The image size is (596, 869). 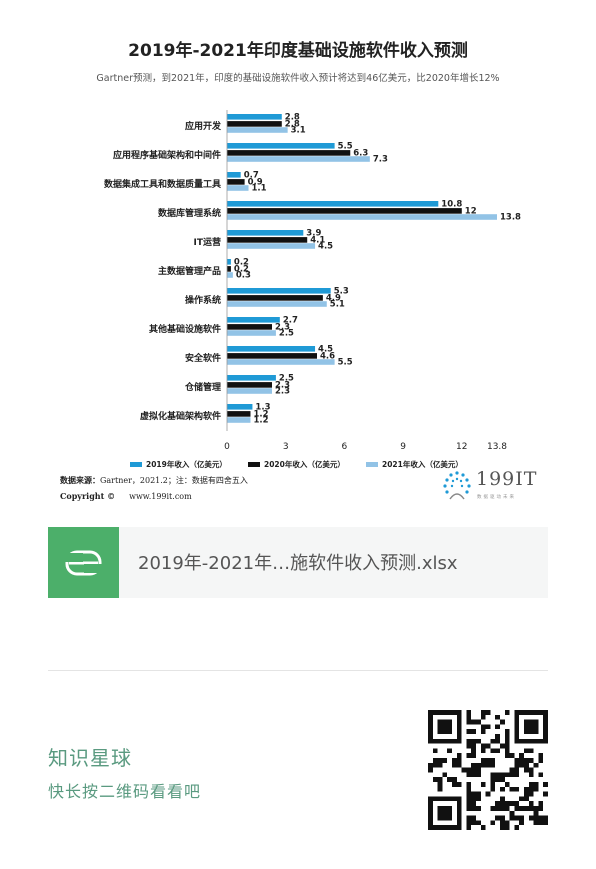 I want to click on x-tick-label: 6, so click(x=345, y=447).